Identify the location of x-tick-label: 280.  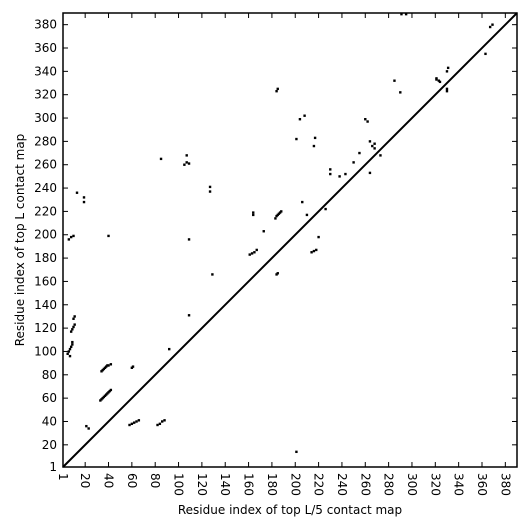
(389, 484).